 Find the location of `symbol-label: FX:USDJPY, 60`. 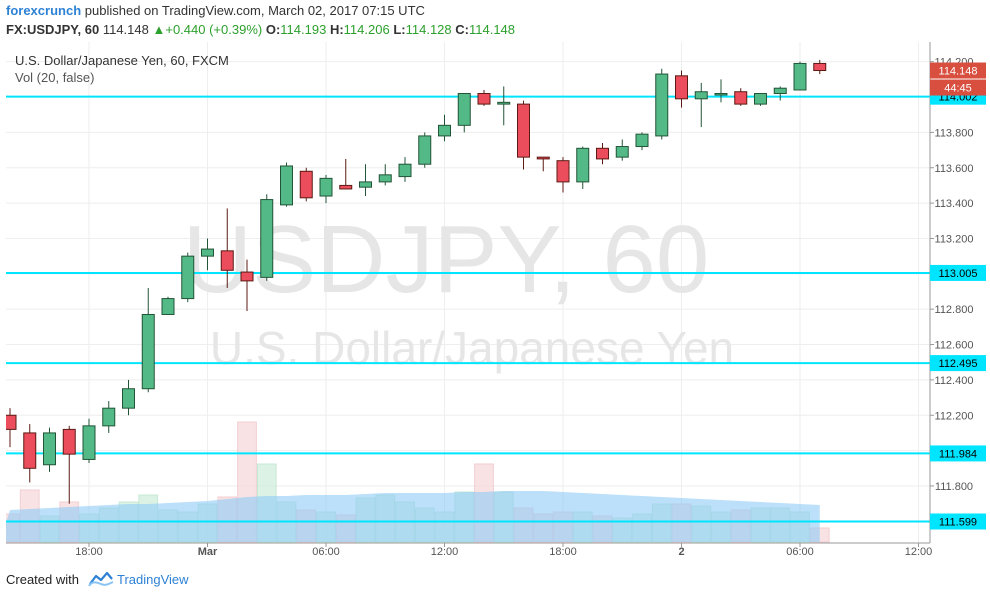

symbol-label: FX:USDJPY, 60 is located at coordinates (53, 29).